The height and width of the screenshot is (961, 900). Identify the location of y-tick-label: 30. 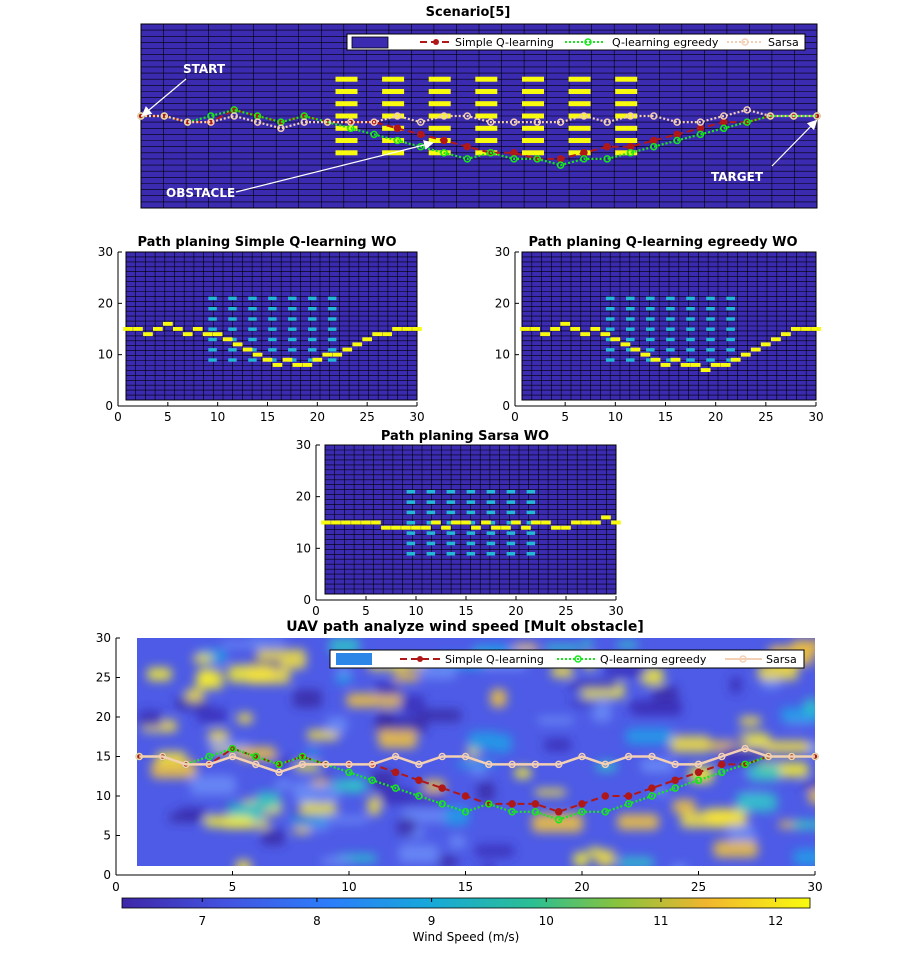
(502, 252).